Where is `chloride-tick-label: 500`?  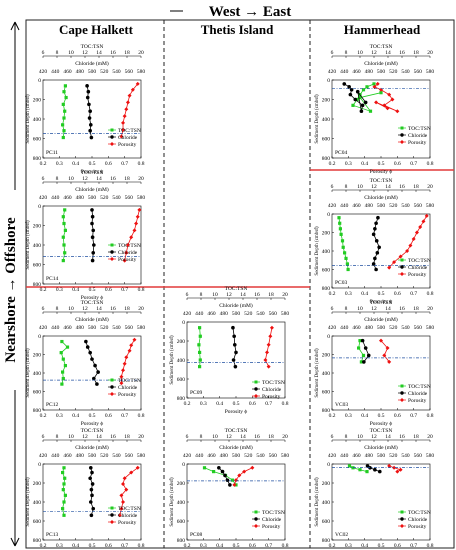 chloride-tick-label: 500 is located at coordinates (92, 328).